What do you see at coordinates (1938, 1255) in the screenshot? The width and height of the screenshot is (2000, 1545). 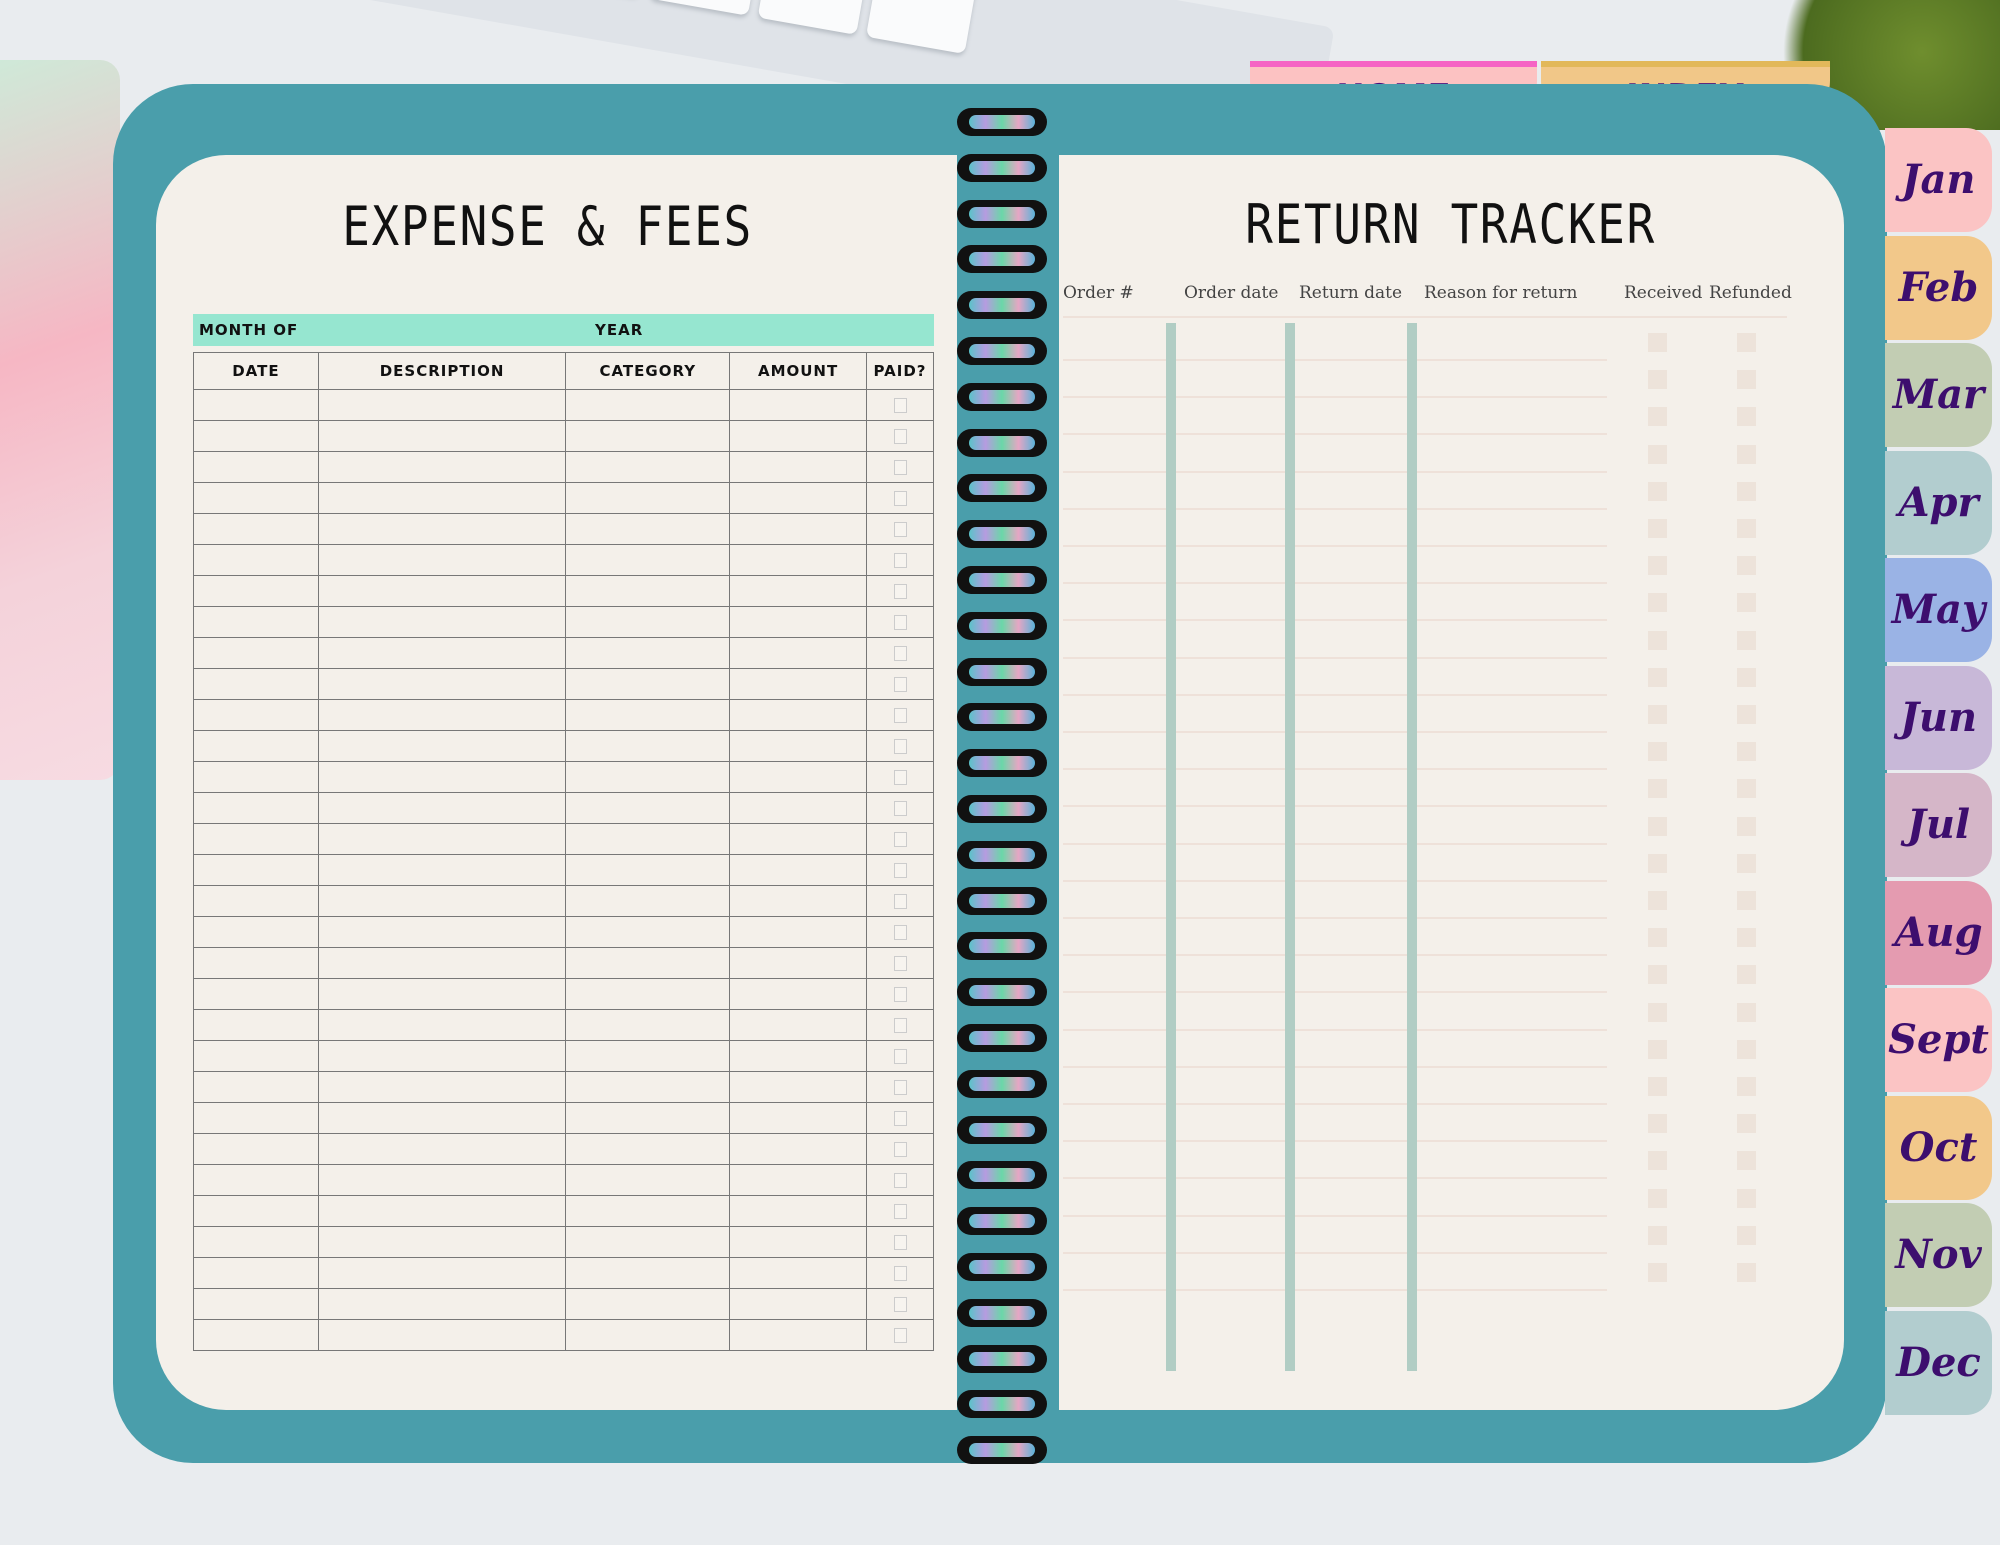 I see `tab-month-nov: Nov` at bounding box center [1938, 1255].